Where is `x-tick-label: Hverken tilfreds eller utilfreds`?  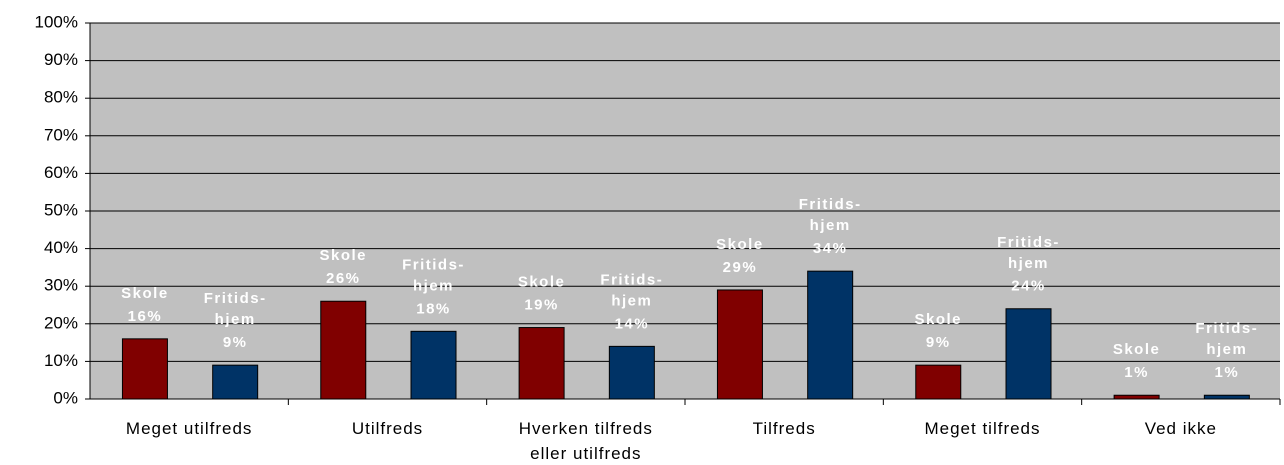
x-tick-label: Hverken tilfreds eller utilfreds is located at coordinates (586, 441).